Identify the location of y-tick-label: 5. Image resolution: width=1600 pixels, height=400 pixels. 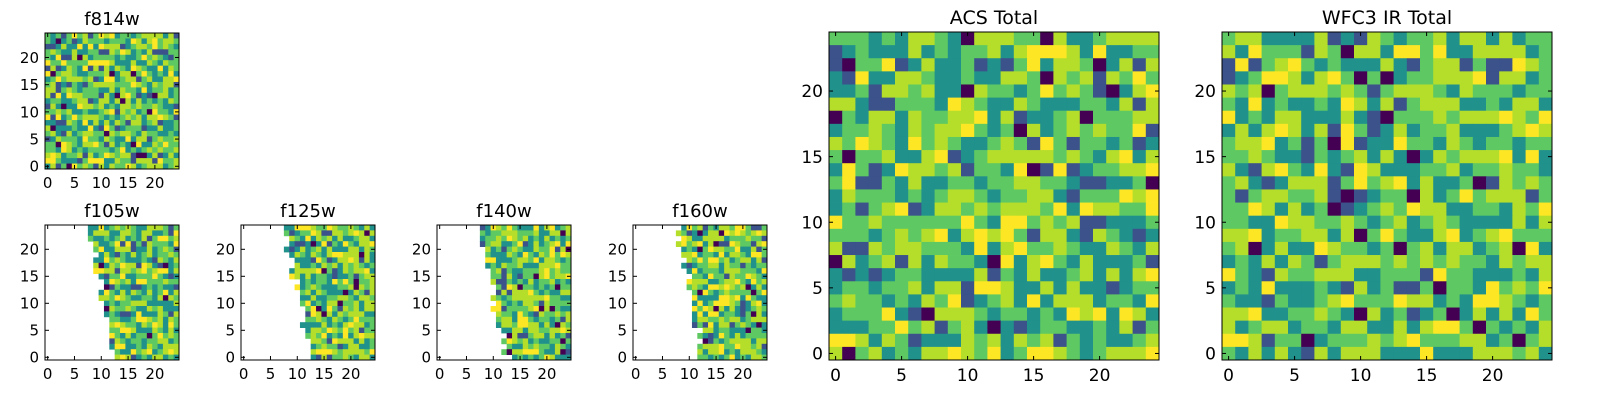
(426, 331).